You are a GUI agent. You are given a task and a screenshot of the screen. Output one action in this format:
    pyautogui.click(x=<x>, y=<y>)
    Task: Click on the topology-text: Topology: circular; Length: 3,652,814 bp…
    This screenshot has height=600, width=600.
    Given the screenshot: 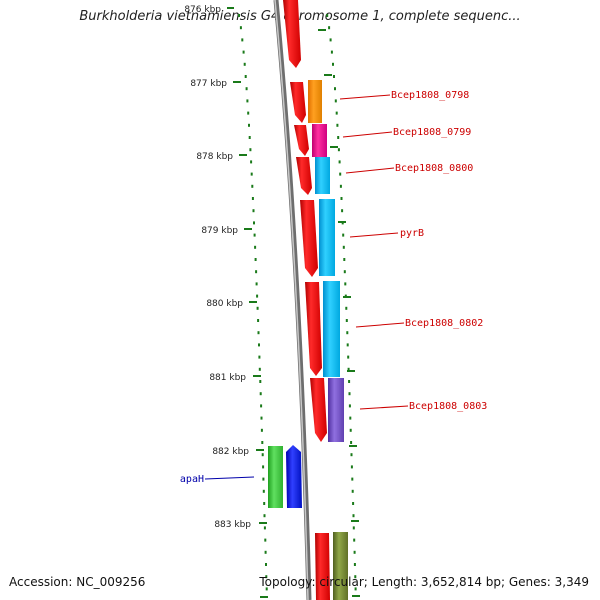 What is the action you would take?
    pyautogui.click(x=424, y=582)
    